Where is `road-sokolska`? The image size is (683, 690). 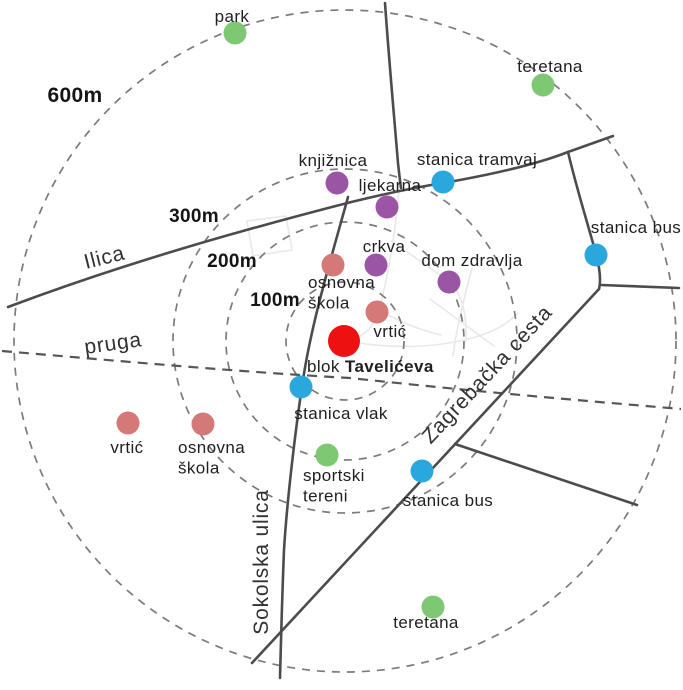
road-sokolska is located at coordinates (314, 437).